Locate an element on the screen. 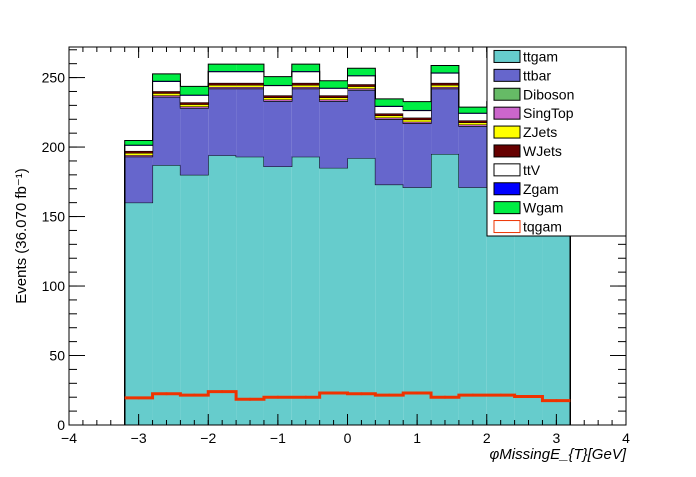 The width and height of the screenshot is (696, 477). legend-label-singtop: SingTop is located at coordinates (548, 113).